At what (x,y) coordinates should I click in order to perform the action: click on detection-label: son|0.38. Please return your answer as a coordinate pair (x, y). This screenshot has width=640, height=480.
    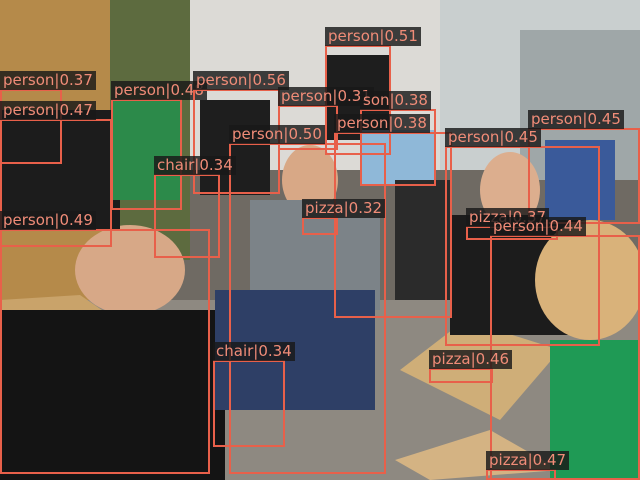
    Looking at the image, I should click on (395, 100).